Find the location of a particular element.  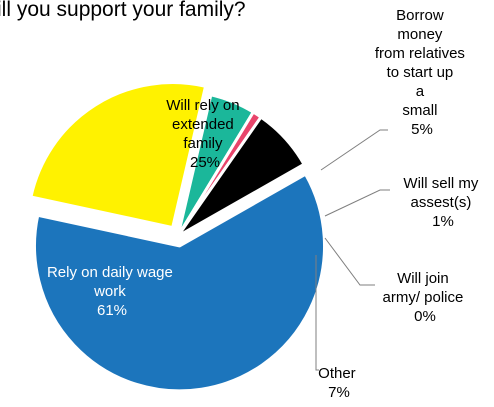

label-line: money is located at coordinates (420, 34).